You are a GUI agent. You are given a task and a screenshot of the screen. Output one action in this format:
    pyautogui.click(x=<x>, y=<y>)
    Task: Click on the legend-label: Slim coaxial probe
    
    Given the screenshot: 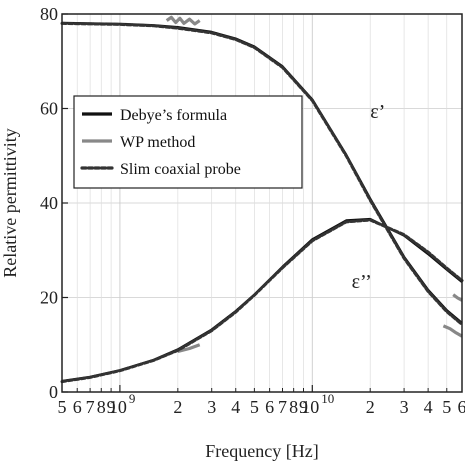 What is the action you would take?
    pyautogui.click(x=180, y=169)
    